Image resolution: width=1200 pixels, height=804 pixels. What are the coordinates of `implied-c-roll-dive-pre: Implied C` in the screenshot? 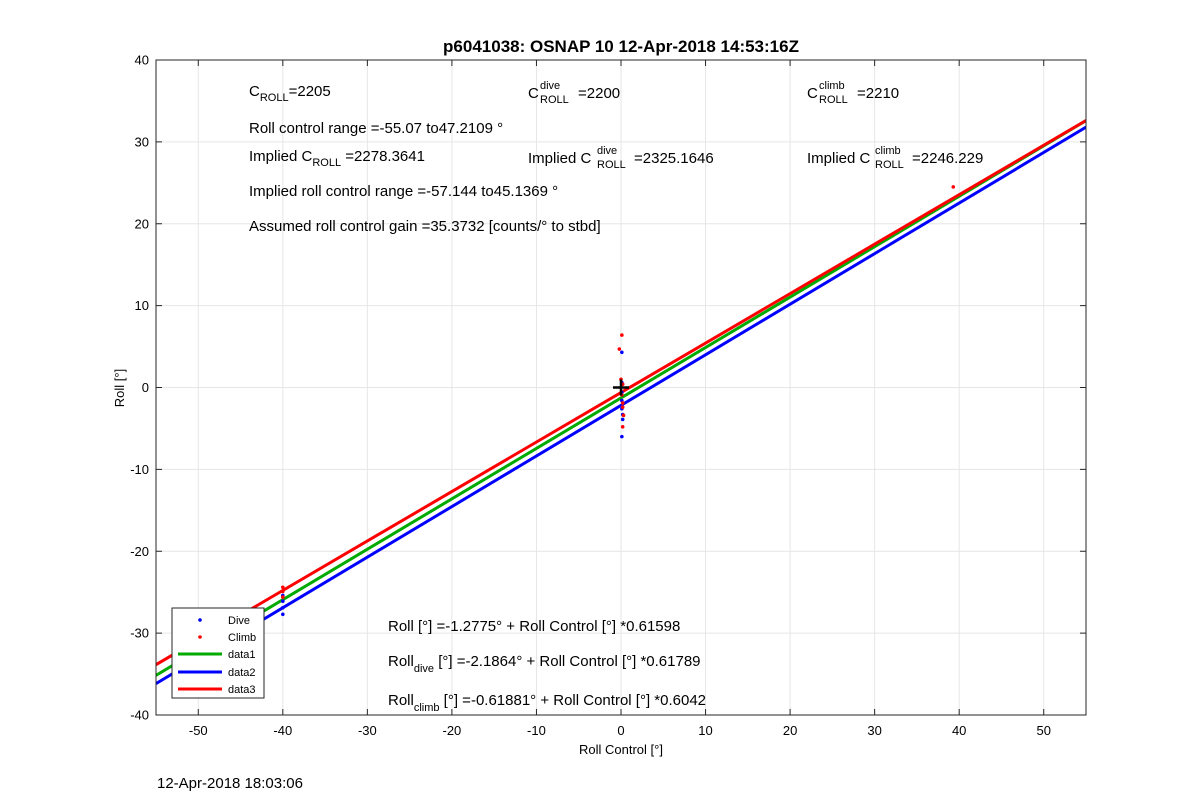 It's located at (560, 158).